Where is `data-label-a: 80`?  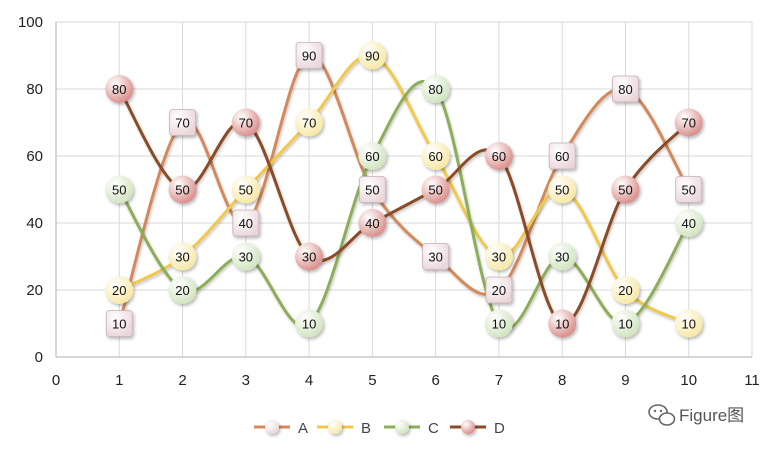 data-label-a: 80 is located at coordinates (625, 89).